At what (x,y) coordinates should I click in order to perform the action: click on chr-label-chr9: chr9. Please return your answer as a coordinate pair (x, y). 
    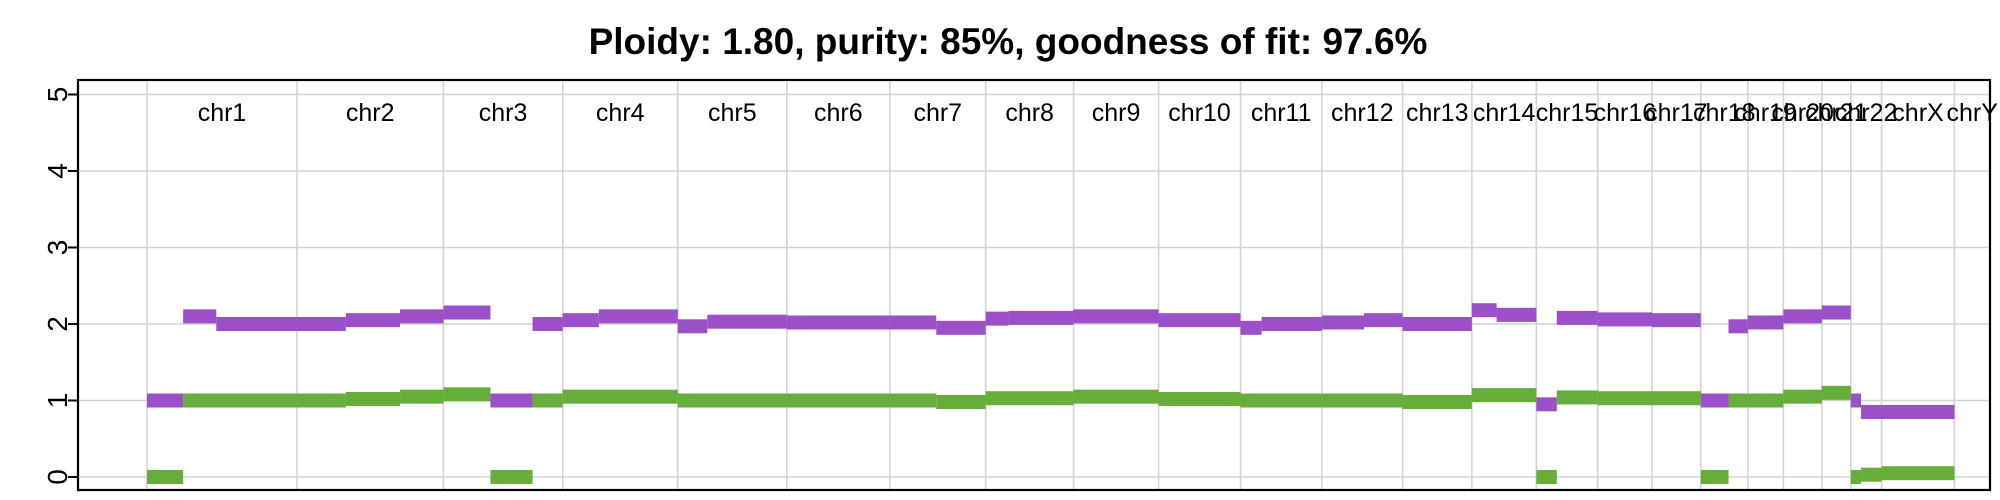
    Looking at the image, I should click on (1116, 113).